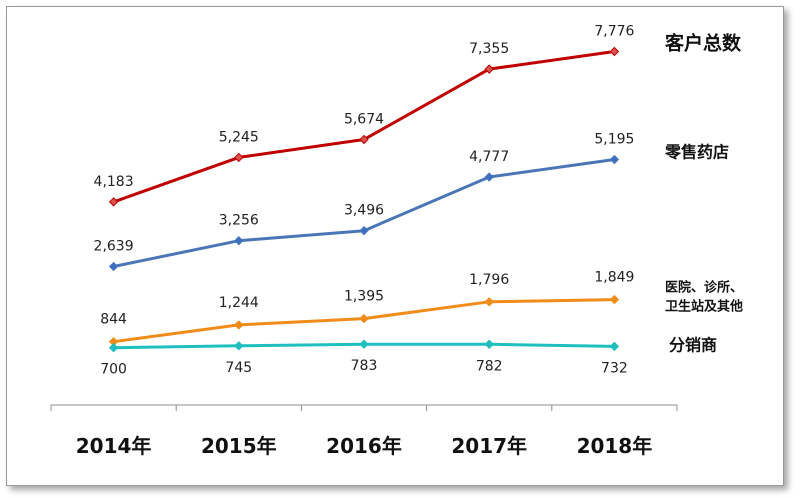 The height and width of the screenshot is (498, 800). What do you see at coordinates (703, 42) in the screenshot?
I see `series-label-customers: 客户总数` at bounding box center [703, 42].